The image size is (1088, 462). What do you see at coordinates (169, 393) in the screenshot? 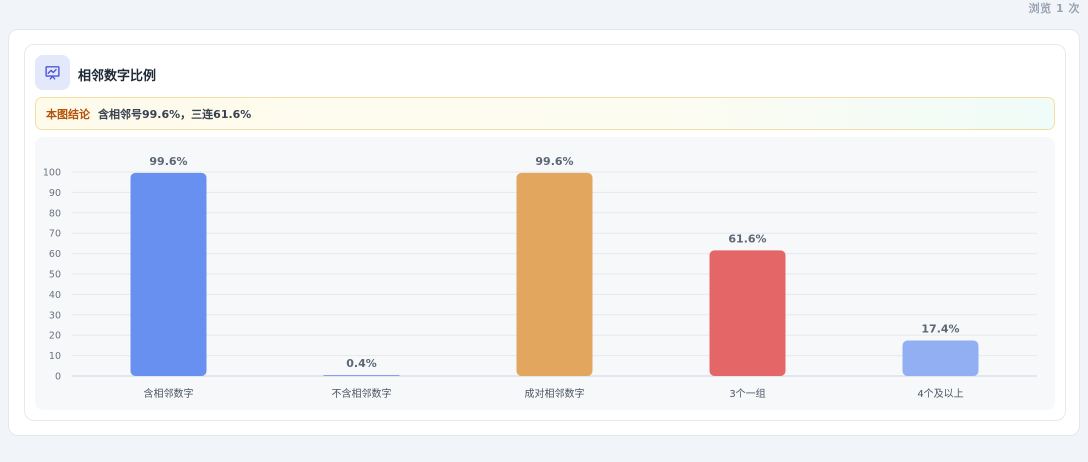
I see `x-tick-label: 含相邻数字` at bounding box center [169, 393].